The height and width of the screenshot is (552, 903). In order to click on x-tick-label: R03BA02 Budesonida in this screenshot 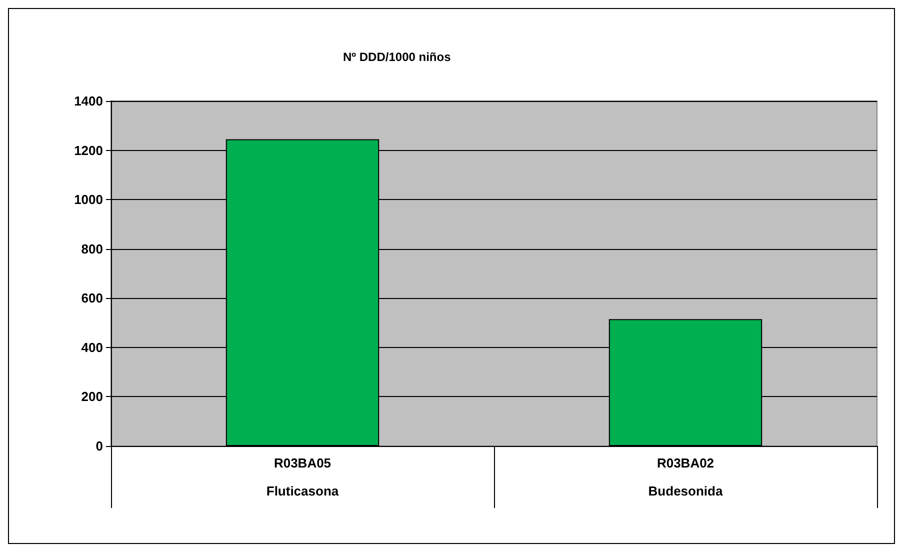, I will do `click(686, 477)`.